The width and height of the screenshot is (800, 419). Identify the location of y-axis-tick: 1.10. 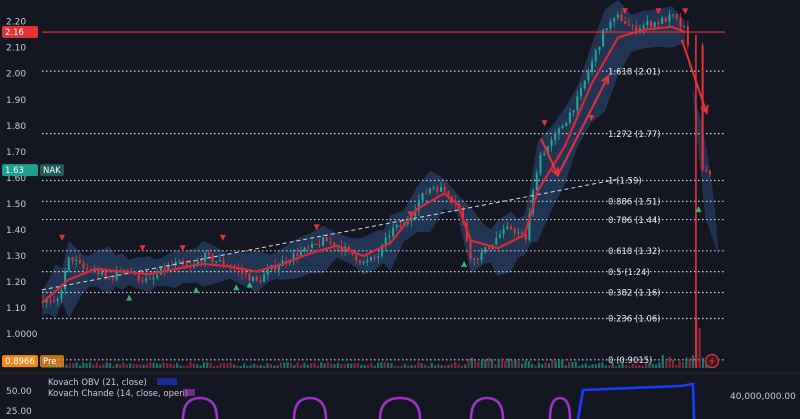
(16, 309).